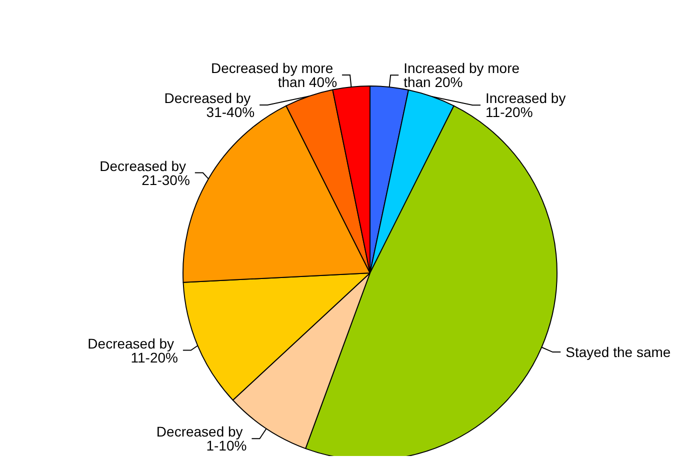 This screenshot has height=464, width=684. Describe the element at coordinates (201, 439) in the screenshot. I see `slice-label: Decreased by 1-10%` at that location.